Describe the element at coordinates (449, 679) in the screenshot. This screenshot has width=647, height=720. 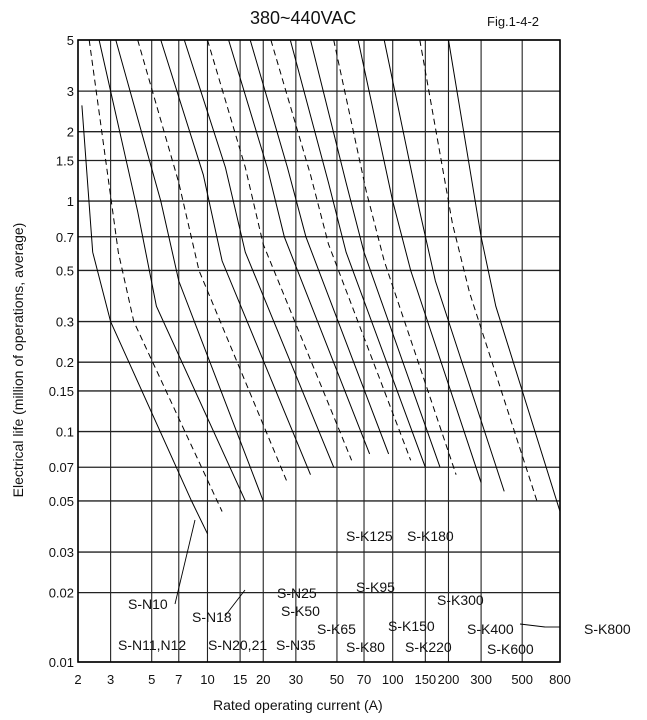
I see `x-tick-label: 200` at that location.